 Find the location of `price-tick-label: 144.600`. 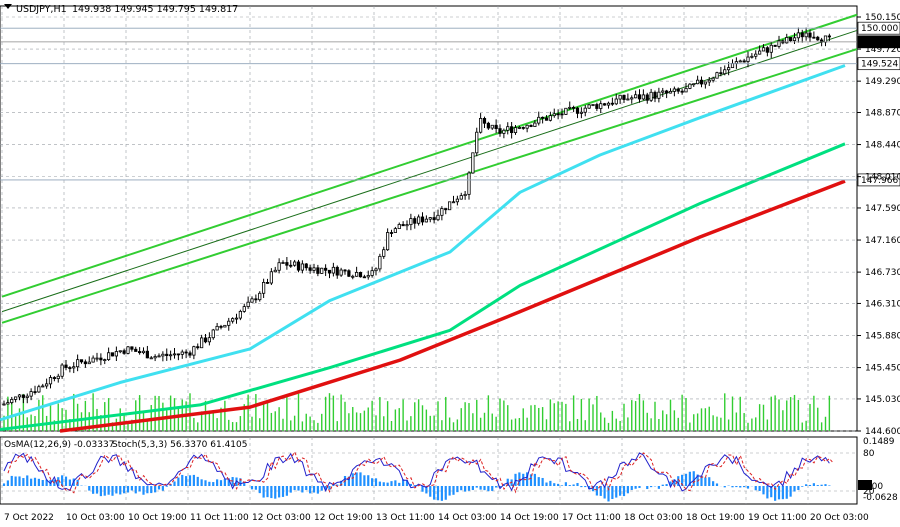

price-tick-label: 144.600 is located at coordinates (882, 432).